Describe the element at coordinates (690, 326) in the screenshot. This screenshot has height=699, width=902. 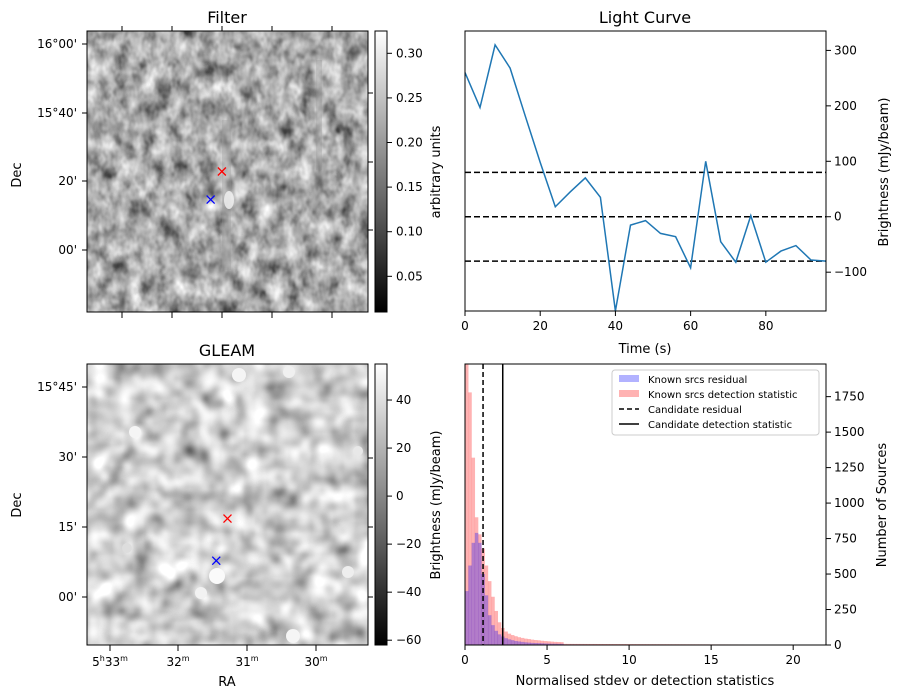
I see `x-tick-label: 60` at that location.